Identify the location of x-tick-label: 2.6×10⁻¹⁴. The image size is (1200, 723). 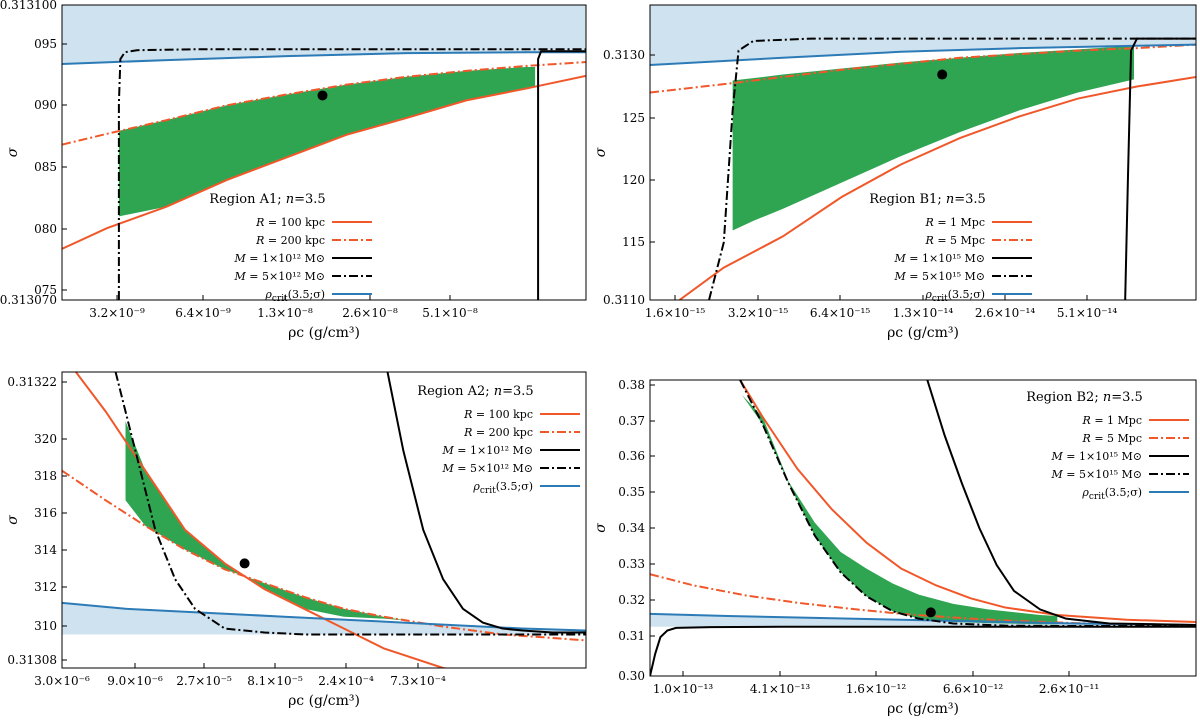
(1005, 313).